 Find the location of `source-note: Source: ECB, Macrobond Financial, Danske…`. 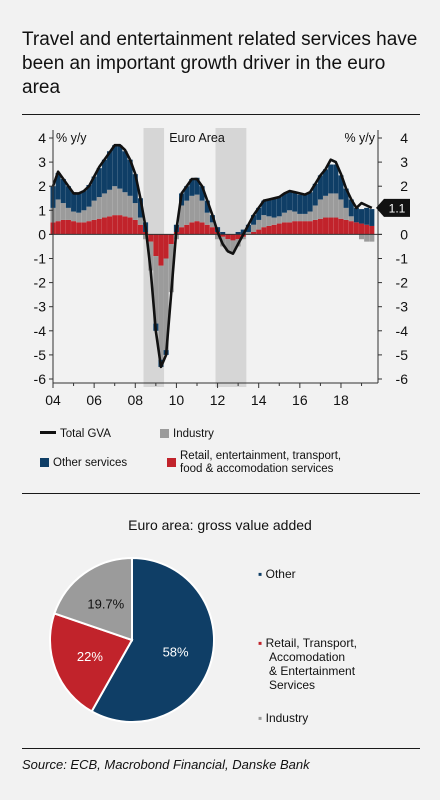

source-note: Source: ECB, Macrobond Financial, Danske… is located at coordinates (166, 764).